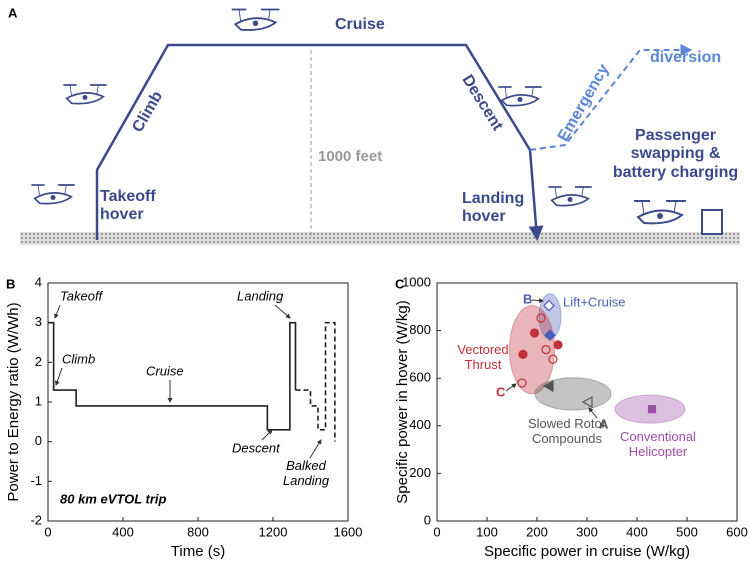  I want to click on y-tick-label: 1000, so click(416, 281).